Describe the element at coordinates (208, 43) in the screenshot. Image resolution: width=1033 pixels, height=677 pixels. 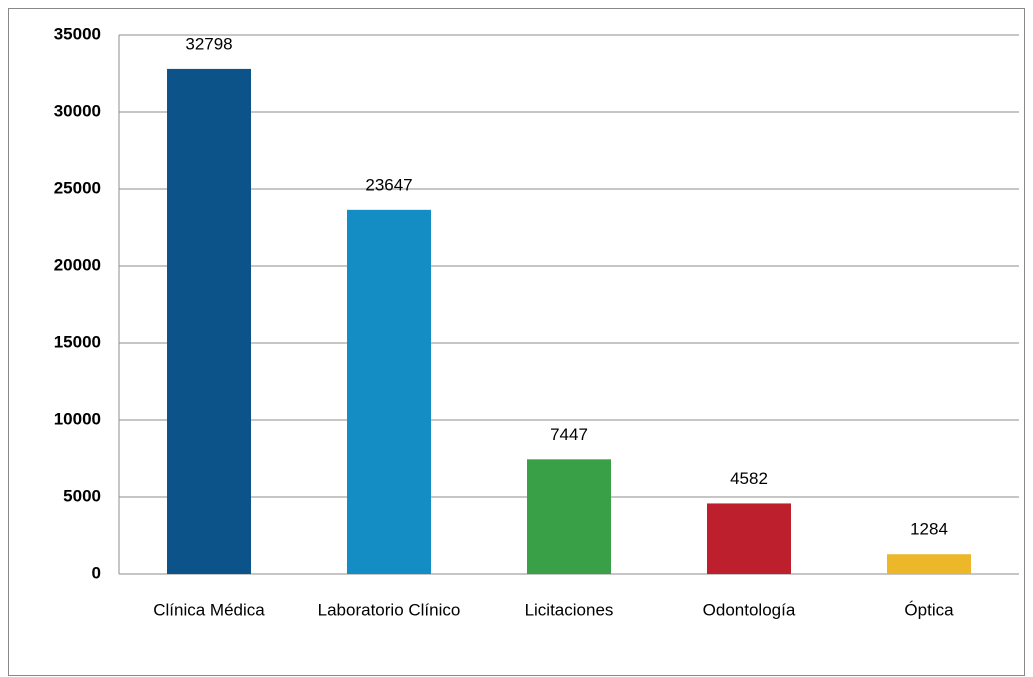
I see `value-label: 32798` at that location.